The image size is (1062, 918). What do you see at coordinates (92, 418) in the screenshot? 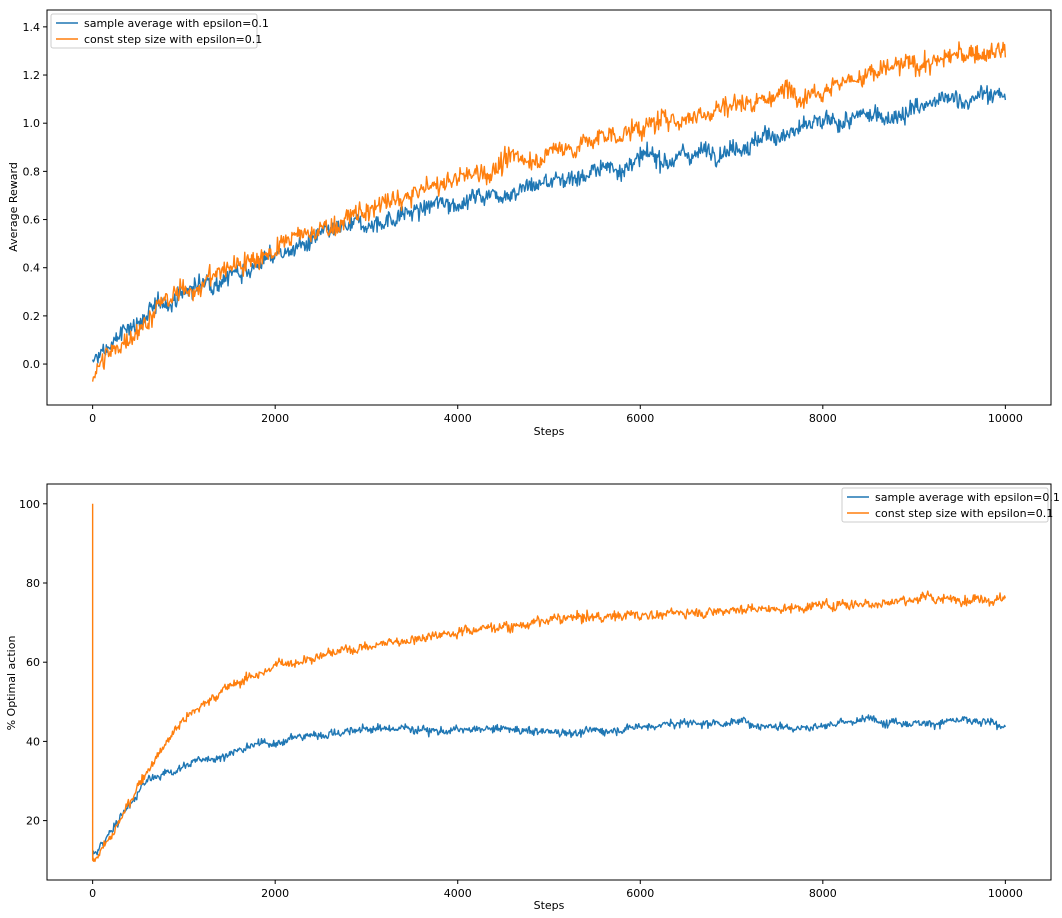
I see `reward-x-tick-label: 0` at bounding box center [92, 418].